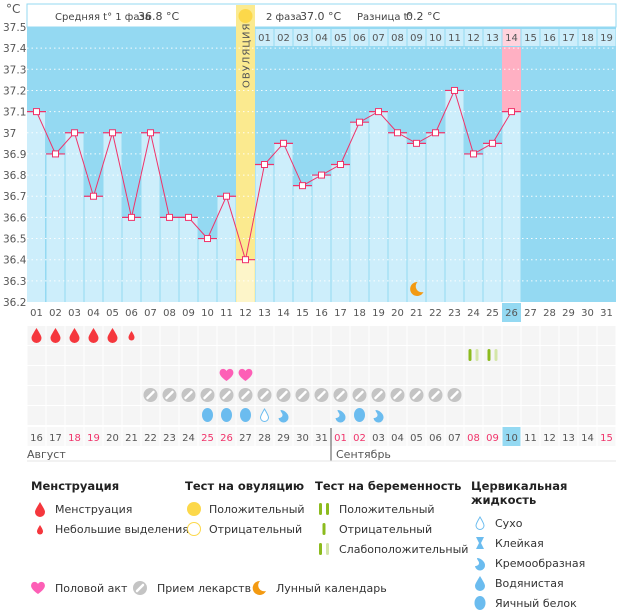  I want to click on calendar-date: 08, so click(473, 438).